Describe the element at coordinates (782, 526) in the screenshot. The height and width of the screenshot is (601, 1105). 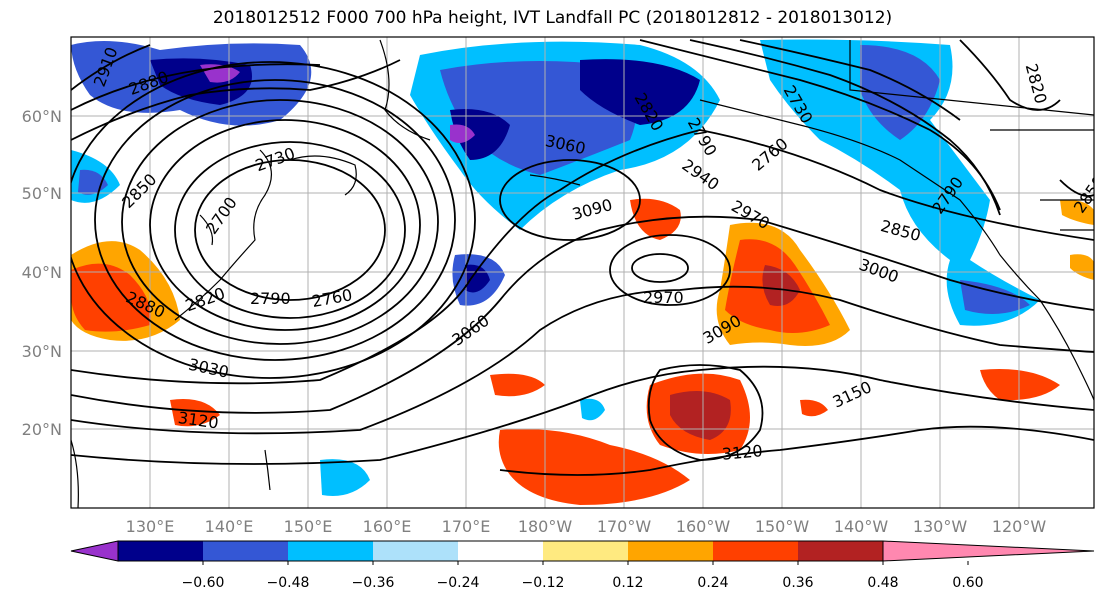
I see `longitude-label: 150°W` at that location.